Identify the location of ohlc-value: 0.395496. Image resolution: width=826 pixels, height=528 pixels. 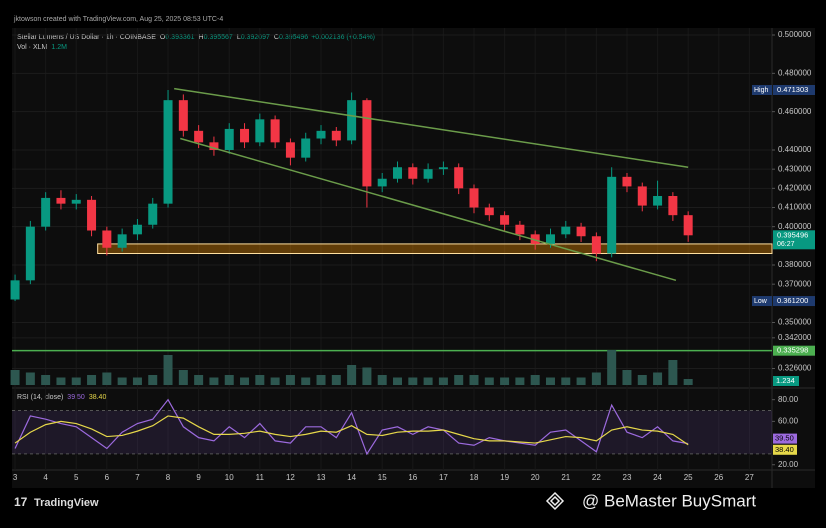
(293, 37).